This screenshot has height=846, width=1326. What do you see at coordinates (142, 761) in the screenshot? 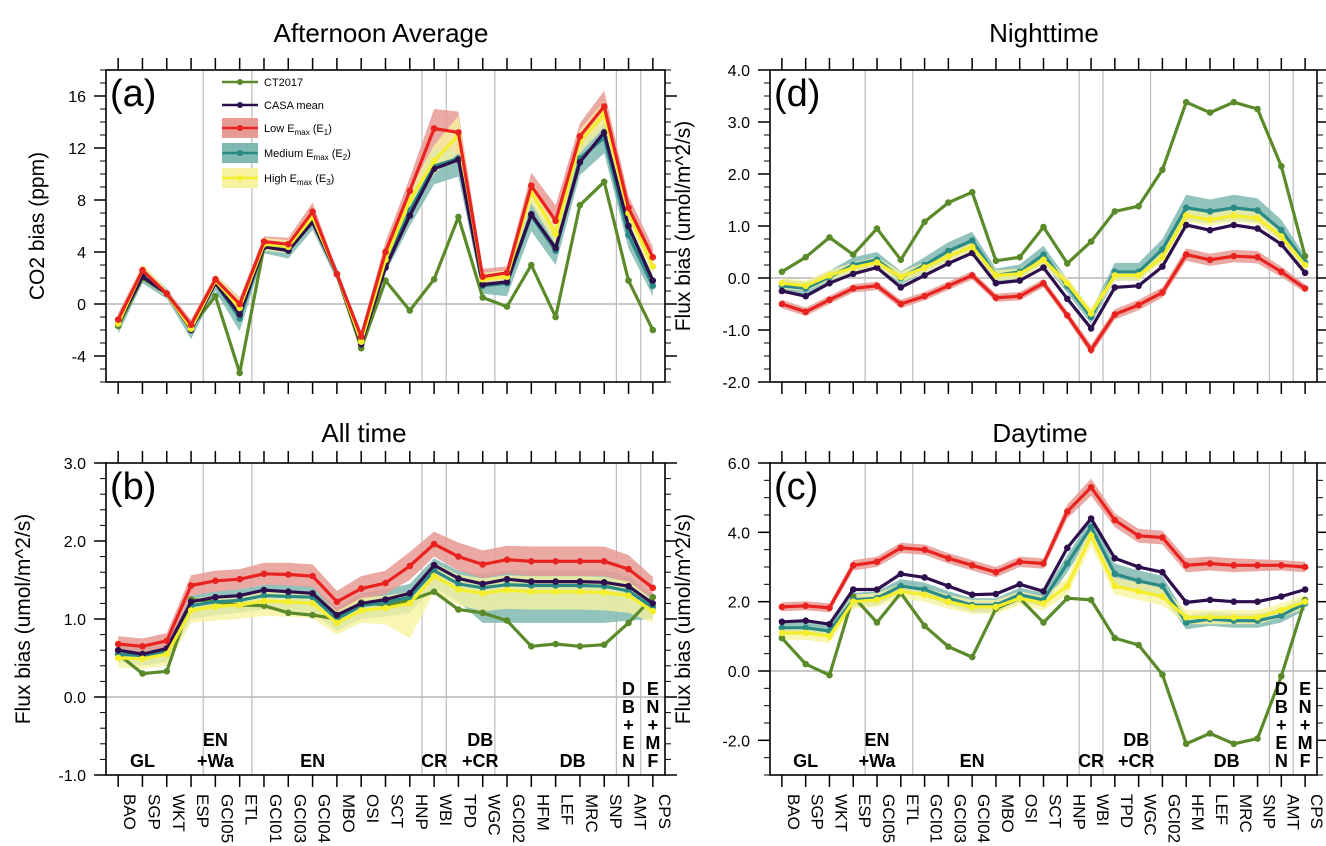
I see `ecosystem-label-line: GL` at bounding box center [142, 761].